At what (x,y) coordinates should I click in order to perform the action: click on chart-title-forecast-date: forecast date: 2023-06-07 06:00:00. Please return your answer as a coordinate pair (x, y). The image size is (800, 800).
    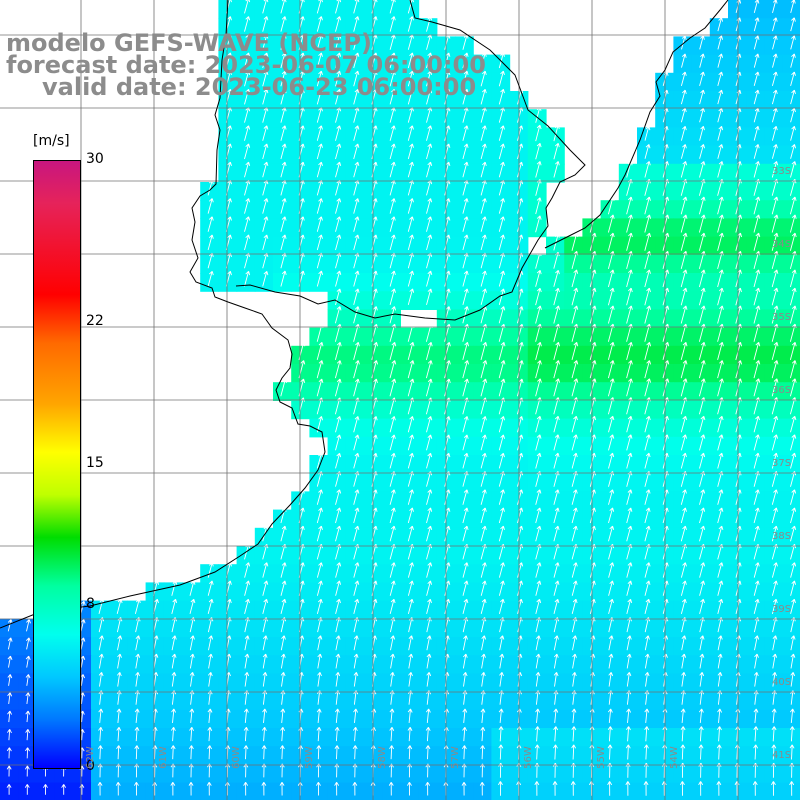
    Looking at the image, I should click on (246, 65).